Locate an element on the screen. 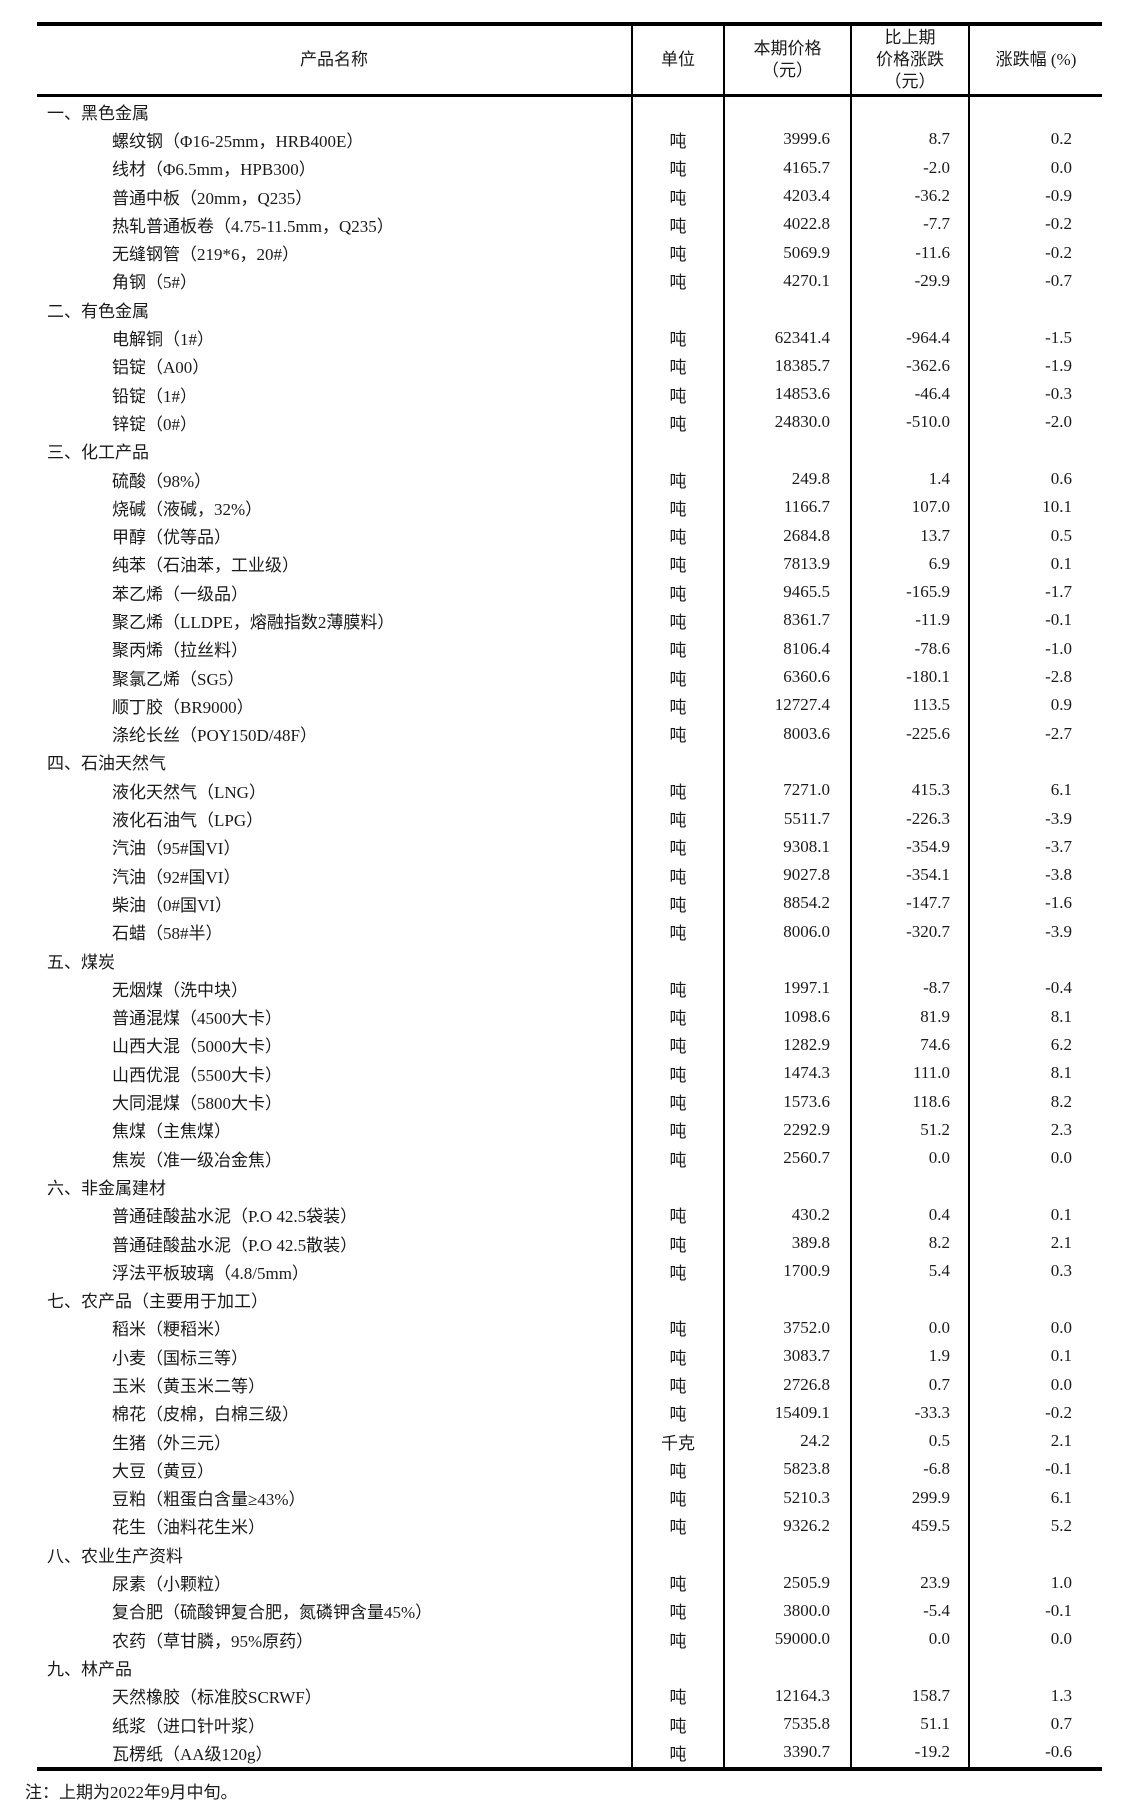 The width and height of the screenshot is (1142, 1817). price-cell: 1282.9 is located at coordinates (788, 1045).